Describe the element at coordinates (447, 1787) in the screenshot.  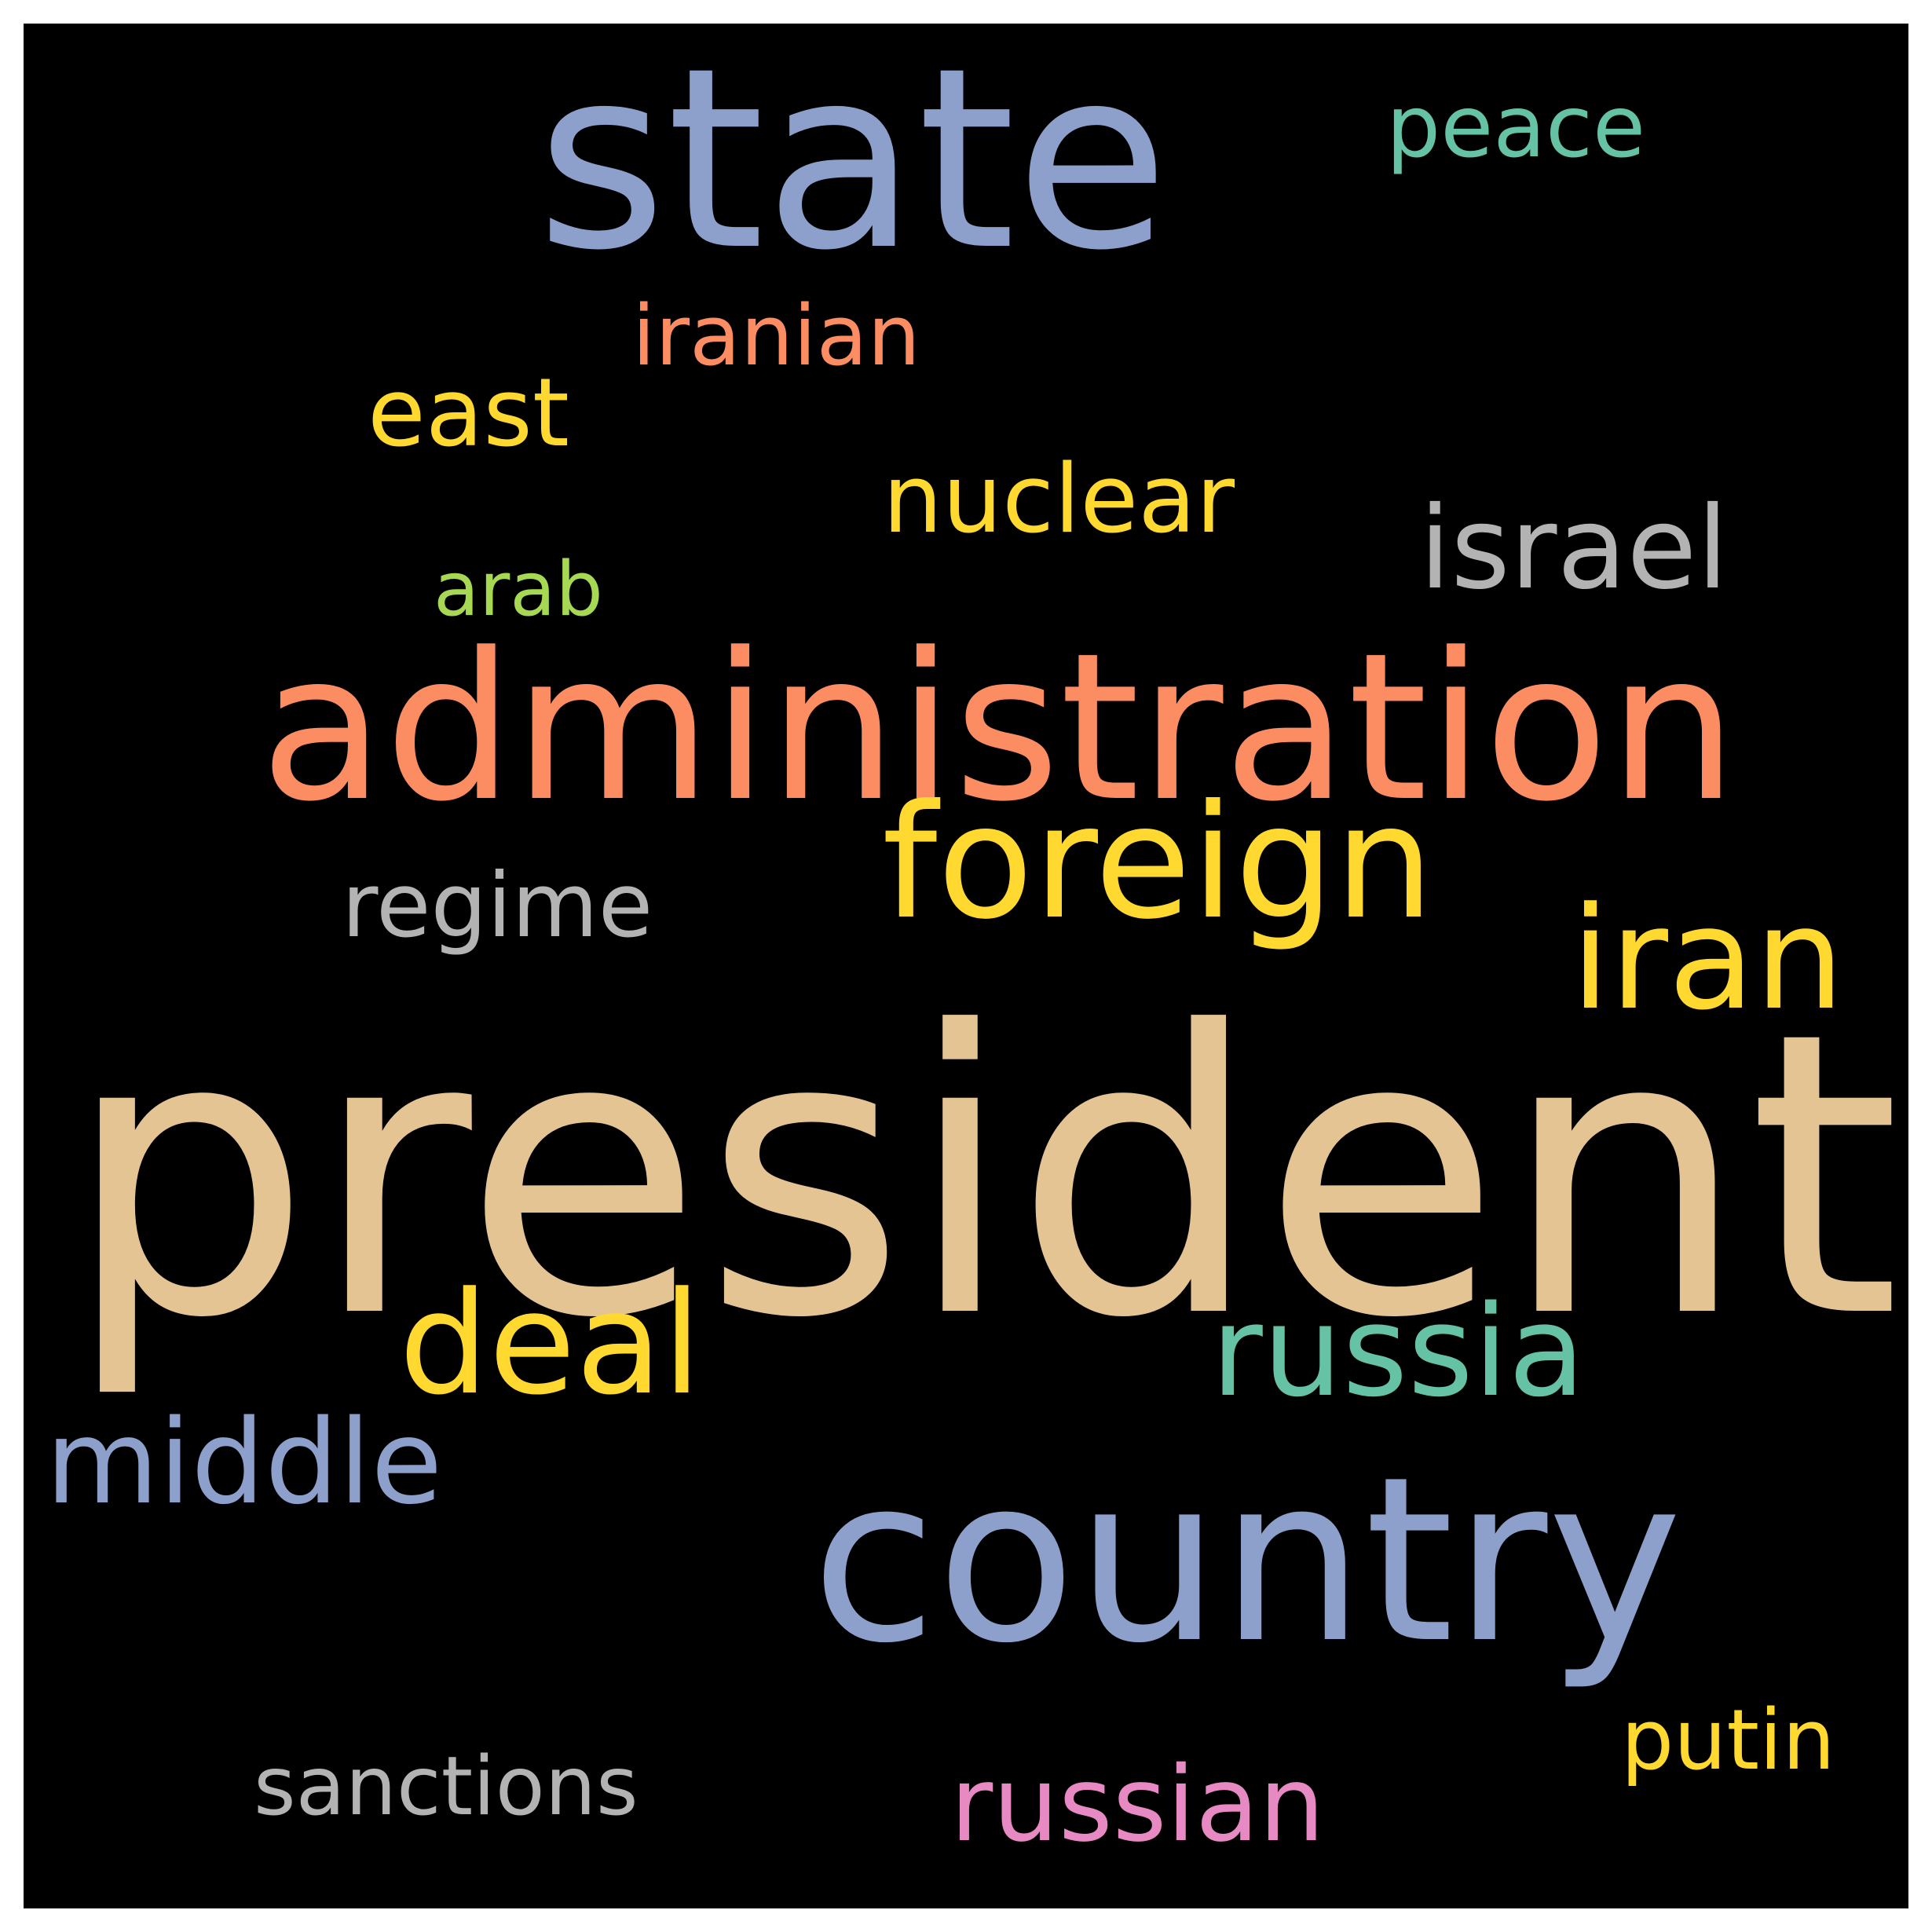
I see `word-sanctions: sanctions` at that location.